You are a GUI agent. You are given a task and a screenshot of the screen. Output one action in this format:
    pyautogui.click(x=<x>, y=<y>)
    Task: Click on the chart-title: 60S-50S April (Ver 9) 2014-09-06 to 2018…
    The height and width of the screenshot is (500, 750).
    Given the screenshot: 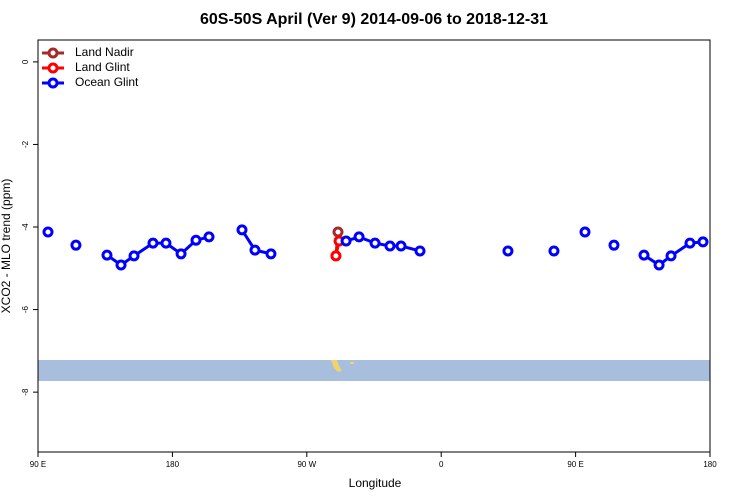 What is the action you would take?
    pyautogui.click(x=374, y=19)
    